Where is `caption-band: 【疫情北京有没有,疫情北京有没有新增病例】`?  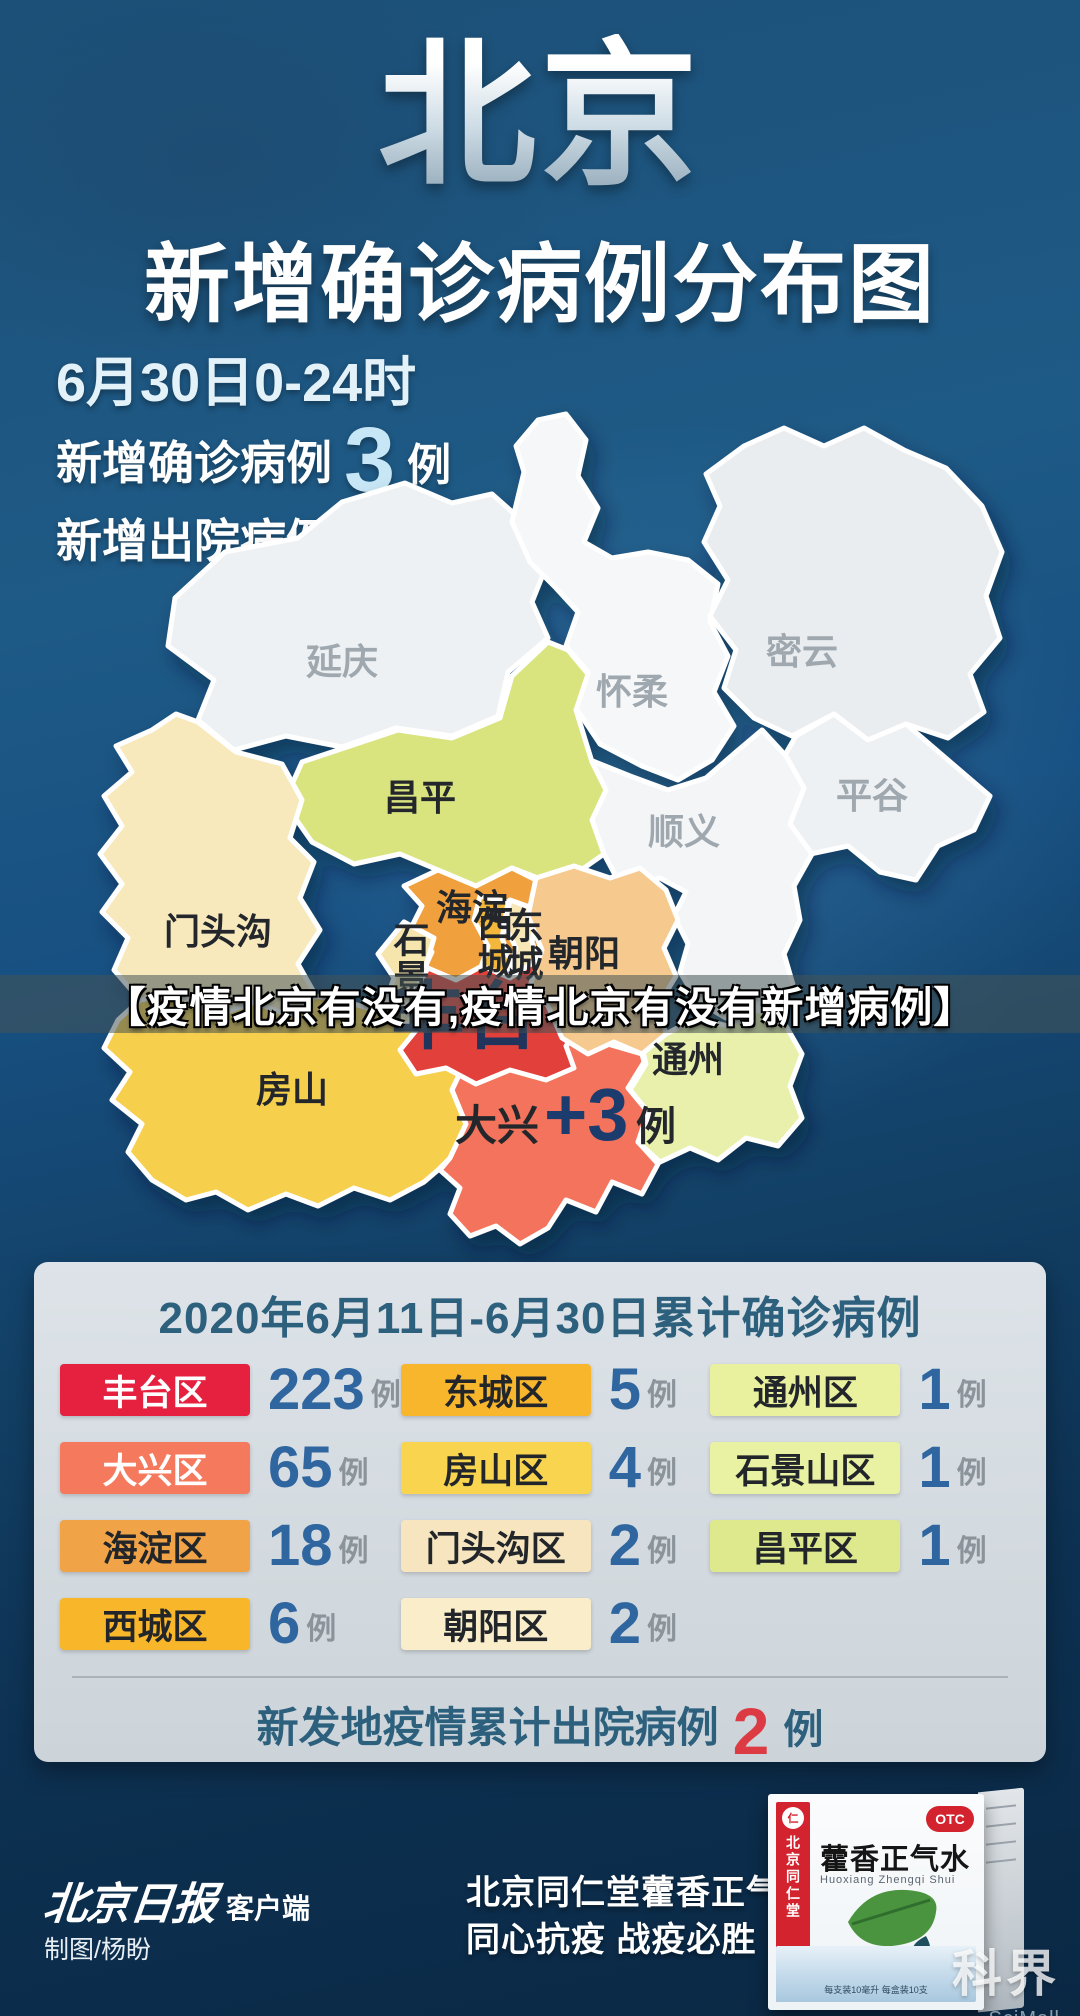
caption-band: 【疫情北京有没有,疫情北京有没有新增病例】 is located at coordinates (540, 1004).